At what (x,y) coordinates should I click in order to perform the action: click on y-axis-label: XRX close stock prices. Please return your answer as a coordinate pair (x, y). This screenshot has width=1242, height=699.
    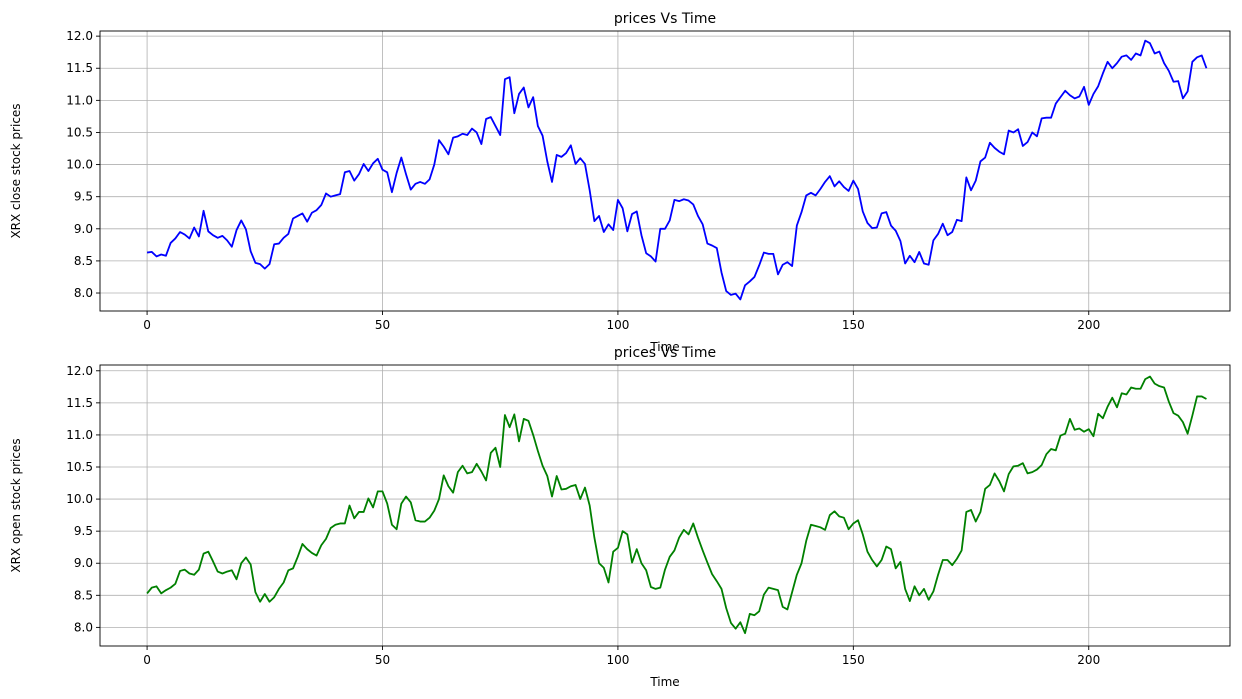
    Looking at the image, I should click on (16, 170).